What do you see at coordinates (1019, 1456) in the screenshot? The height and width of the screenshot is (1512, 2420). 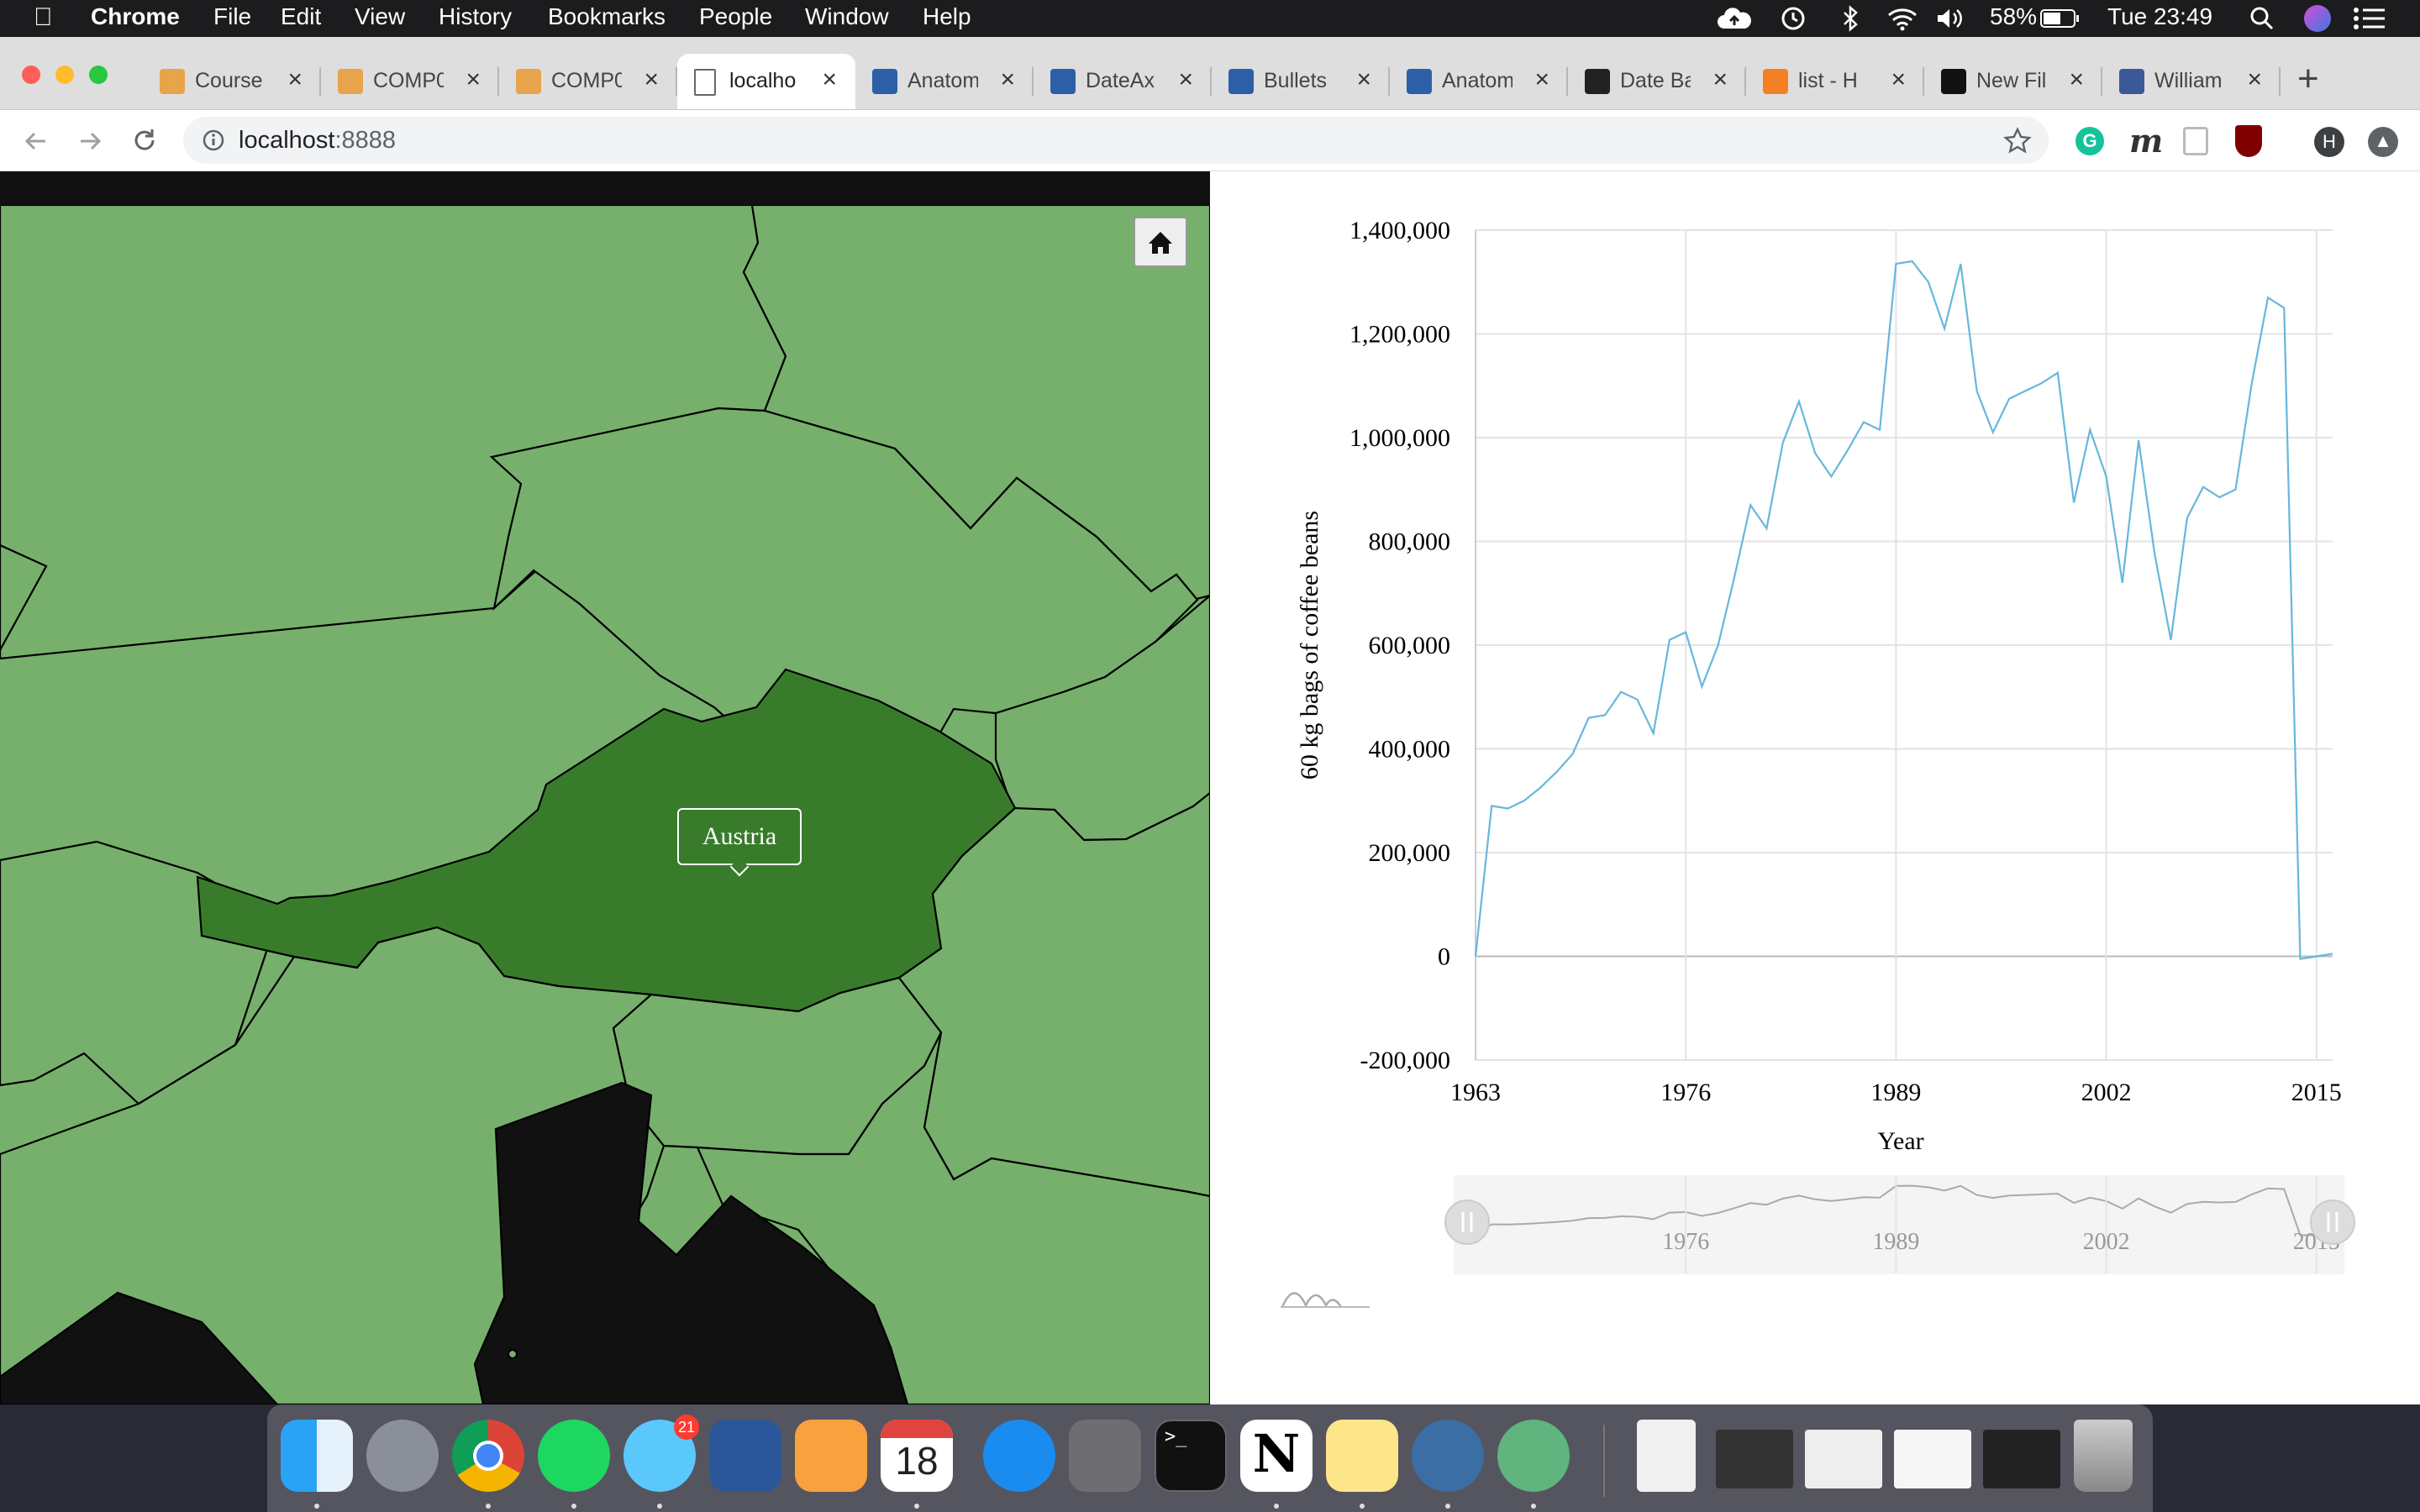 I see `app-store-icon` at bounding box center [1019, 1456].